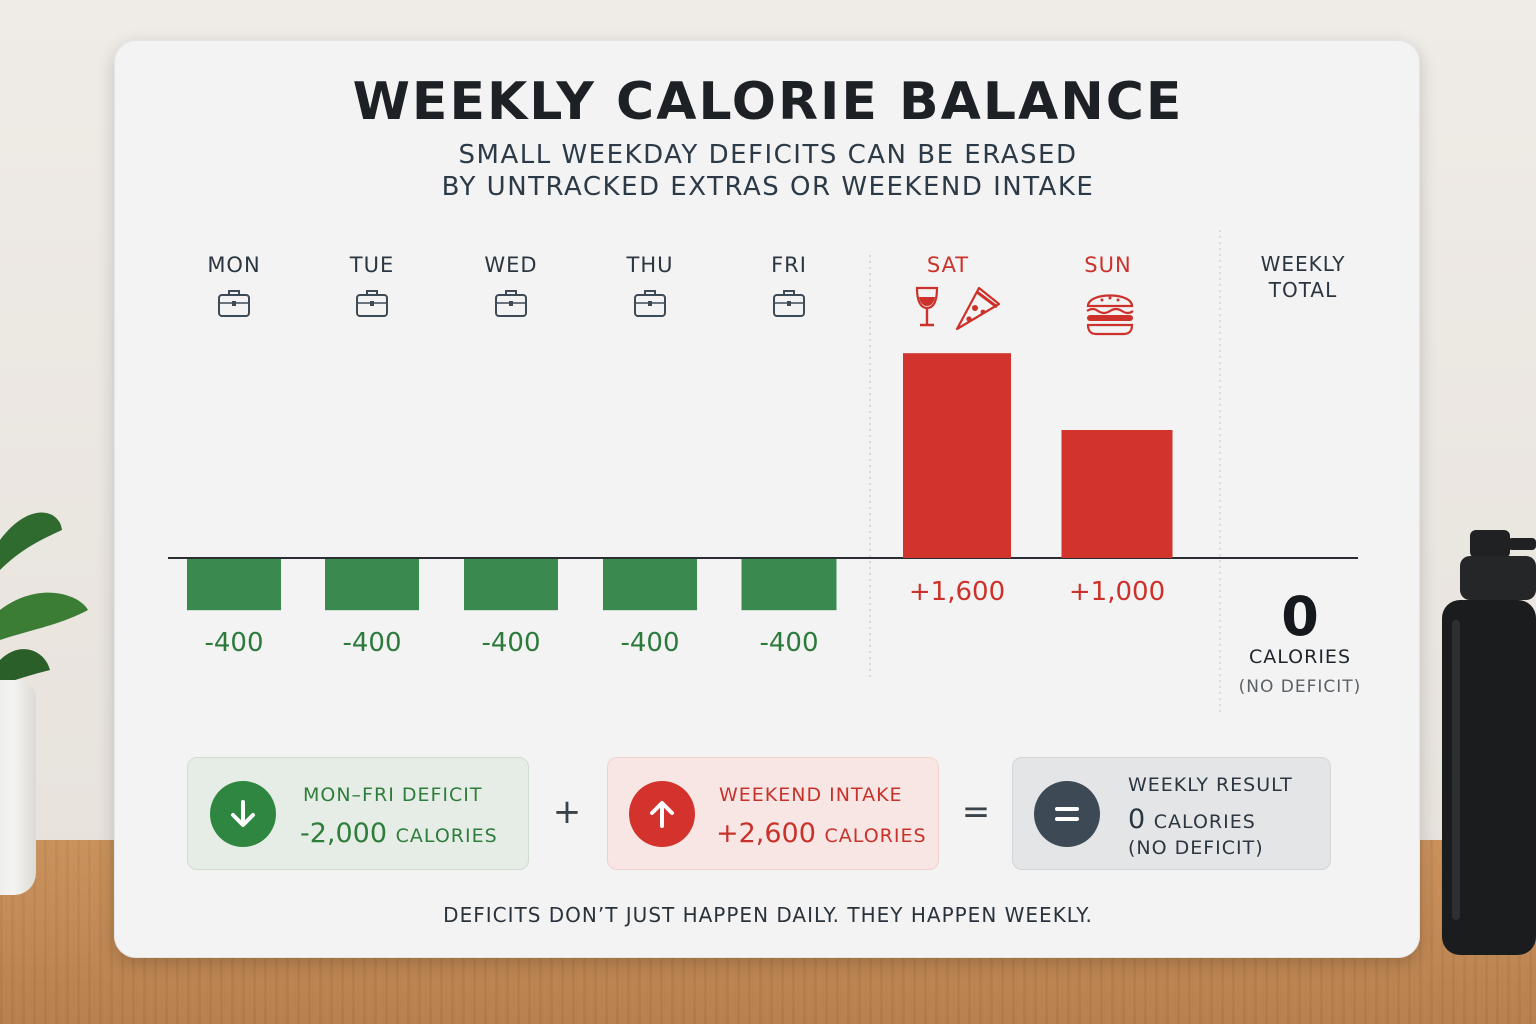 The height and width of the screenshot is (1024, 1536). What do you see at coordinates (649, 643) in the screenshot?
I see `value-label-thu: -400` at bounding box center [649, 643].